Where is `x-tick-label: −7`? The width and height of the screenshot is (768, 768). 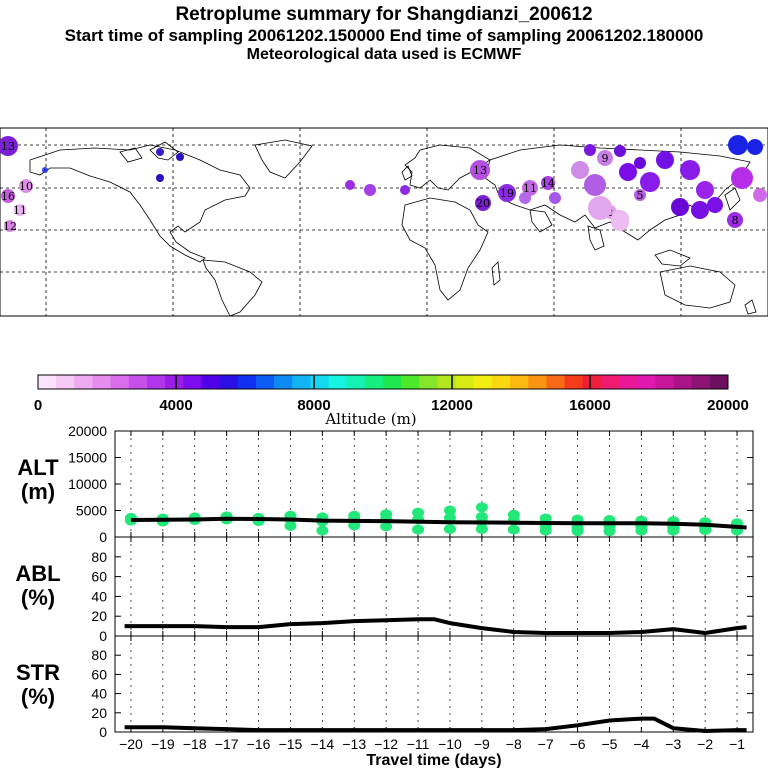 x-tick-label: −7 is located at coordinates (546, 744).